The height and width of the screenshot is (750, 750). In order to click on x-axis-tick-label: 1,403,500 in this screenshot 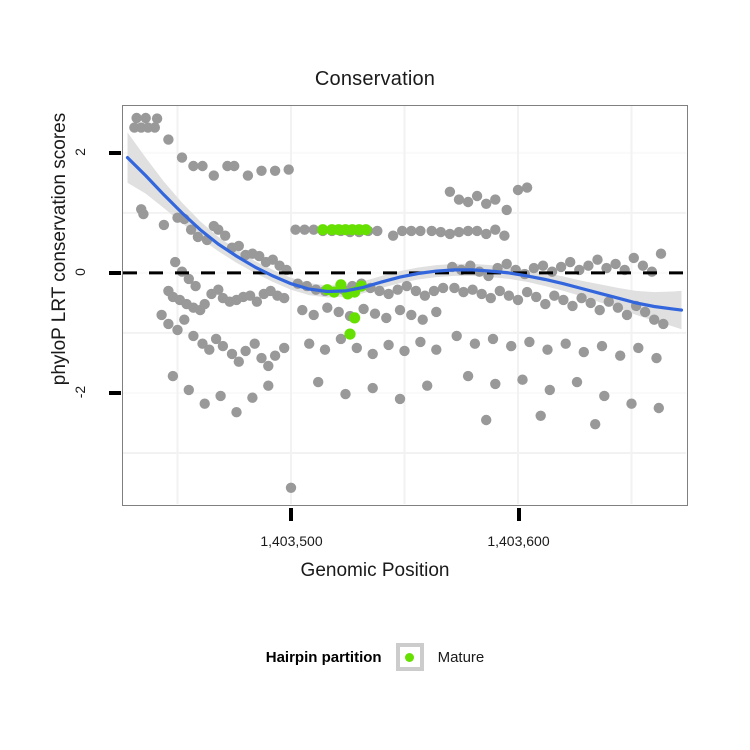, I will do `click(291, 541)`.